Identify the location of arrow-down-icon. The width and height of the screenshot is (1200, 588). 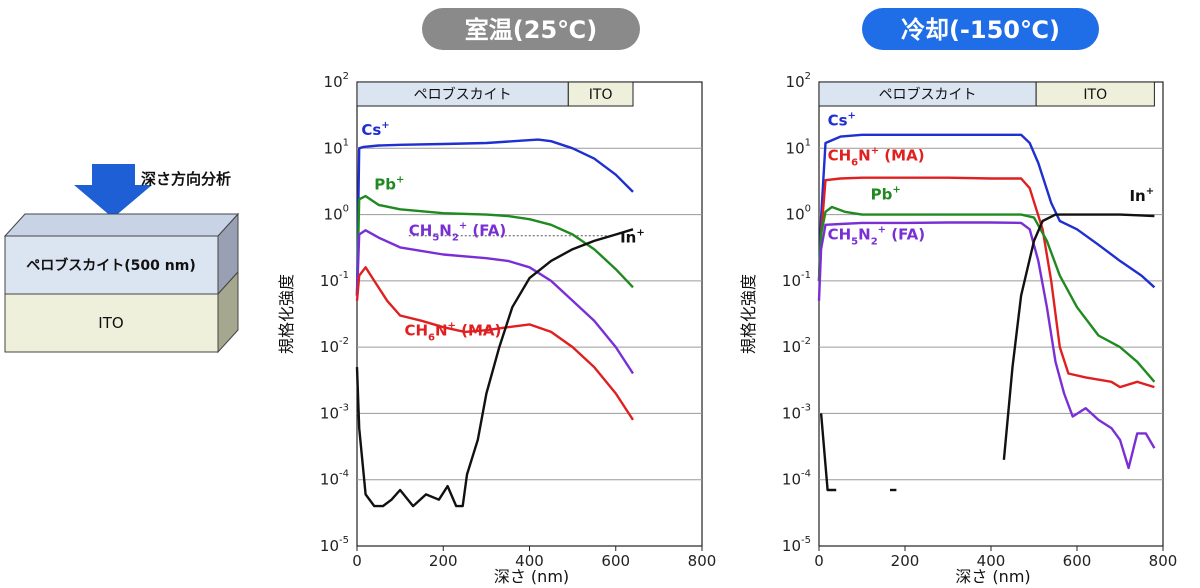
(113, 191).